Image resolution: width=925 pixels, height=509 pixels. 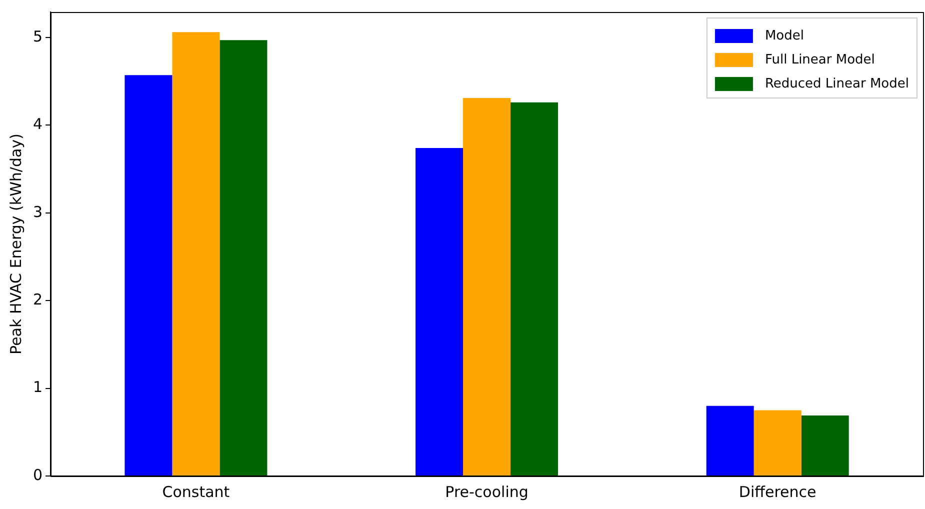 I want to click on x-tick-label: Constant, so click(x=196, y=491).